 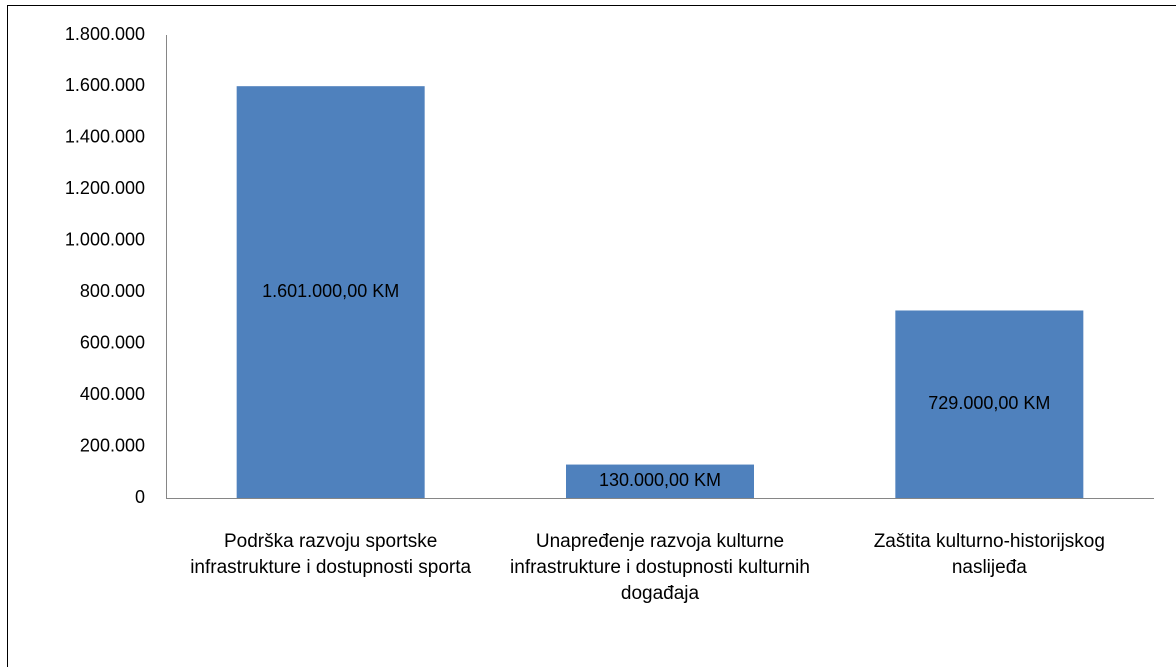 What do you see at coordinates (112, 445) in the screenshot?
I see `y-tick-label: 200.000` at bounding box center [112, 445].